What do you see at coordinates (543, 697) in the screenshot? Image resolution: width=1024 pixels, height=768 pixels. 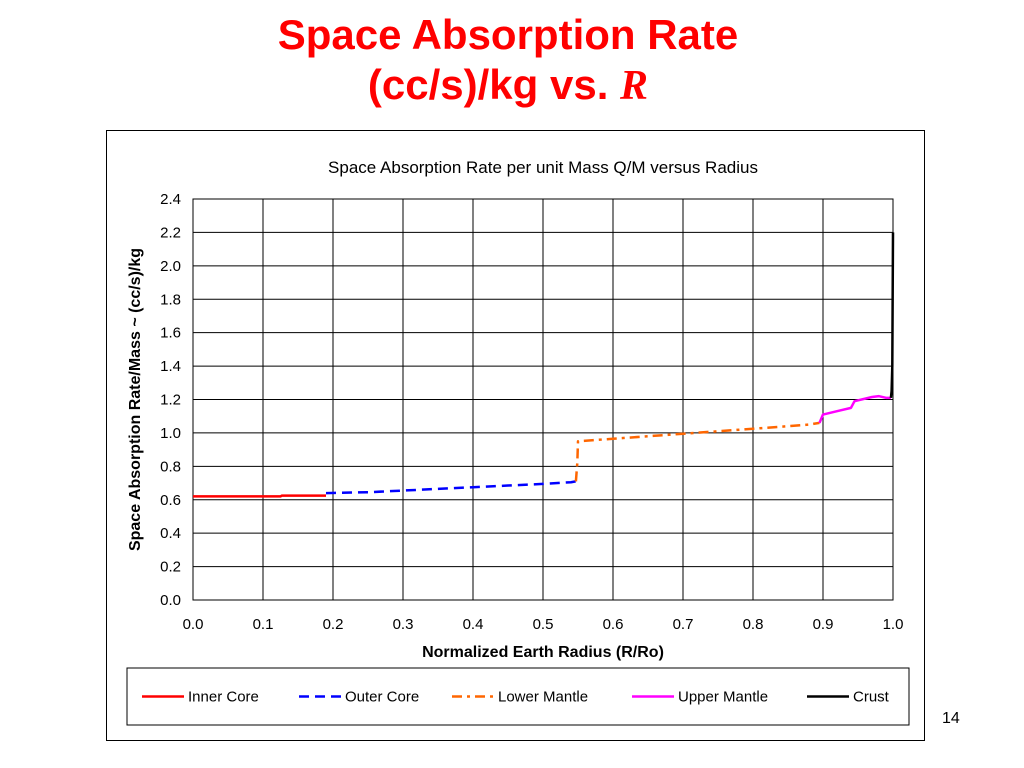 I see `legend-label-lower-mantle: Lower Mantle` at bounding box center [543, 697].